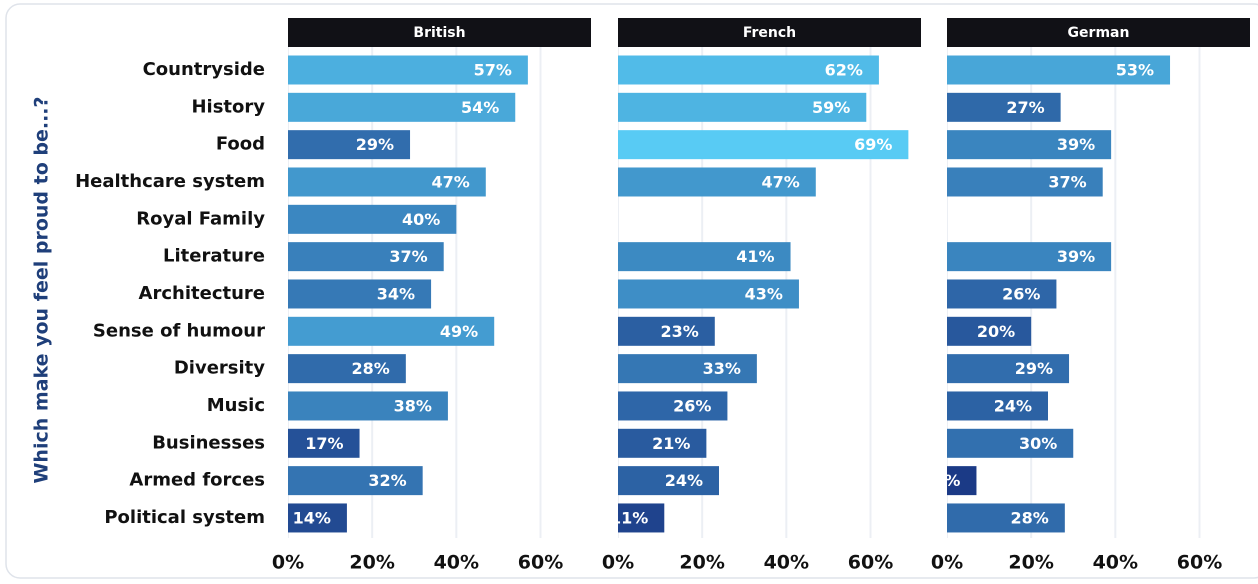 The image size is (1258, 584). I want to click on category-label: Businesses, so click(208, 442).